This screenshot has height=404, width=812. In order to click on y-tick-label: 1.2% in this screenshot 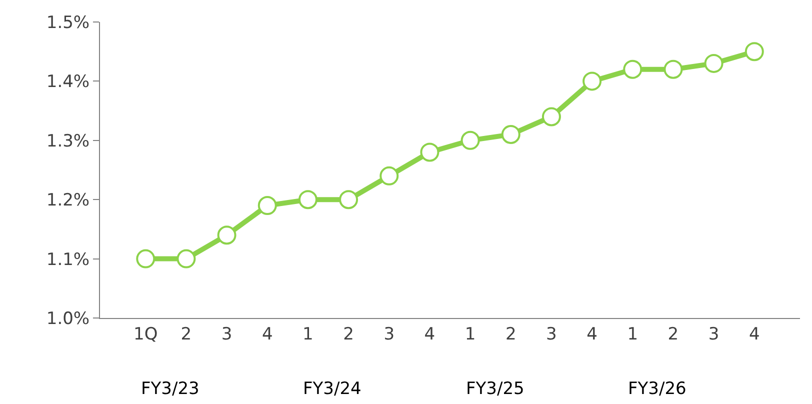, I will do `click(68, 200)`.